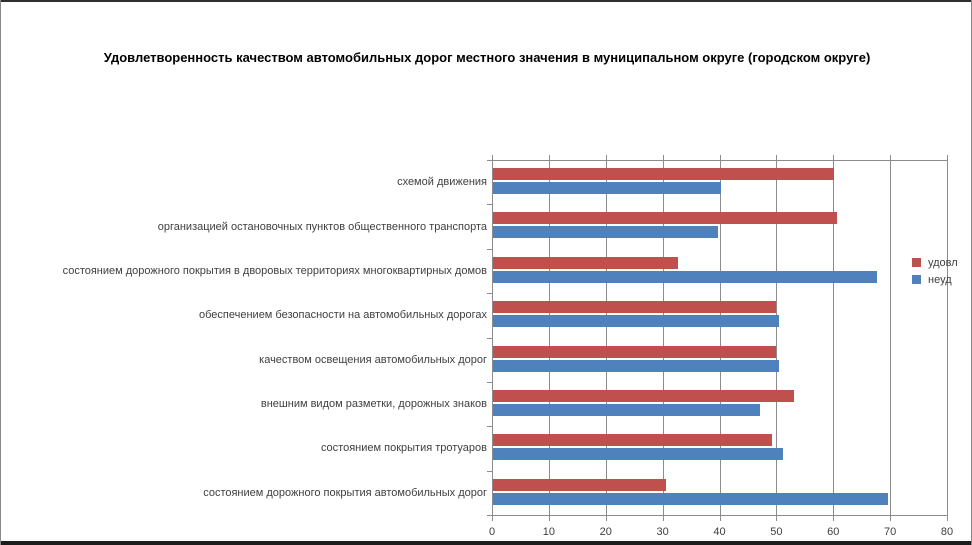  Describe the element at coordinates (943, 262) in the screenshot. I see `legend-label: удовл` at that location.